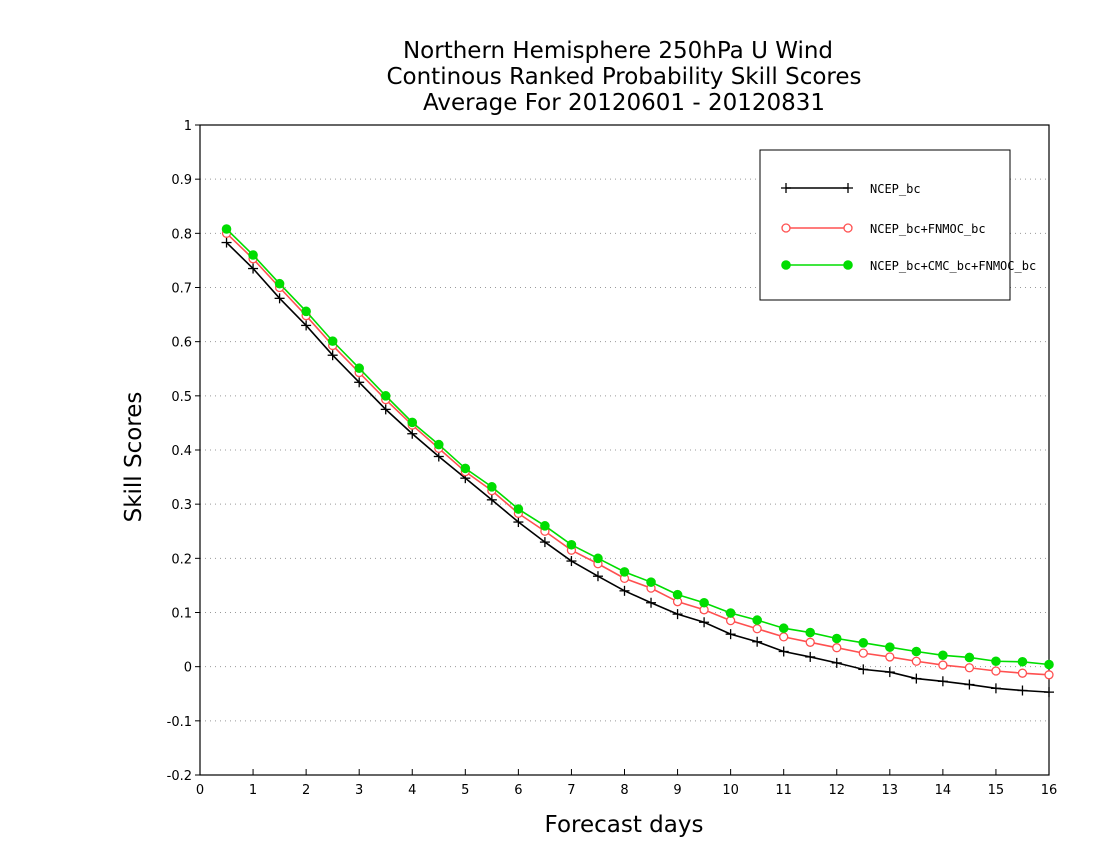  Describe the element at coordinates (895, 189) in the screenshot. I see `legend-label: NCEP_bc` at that location.